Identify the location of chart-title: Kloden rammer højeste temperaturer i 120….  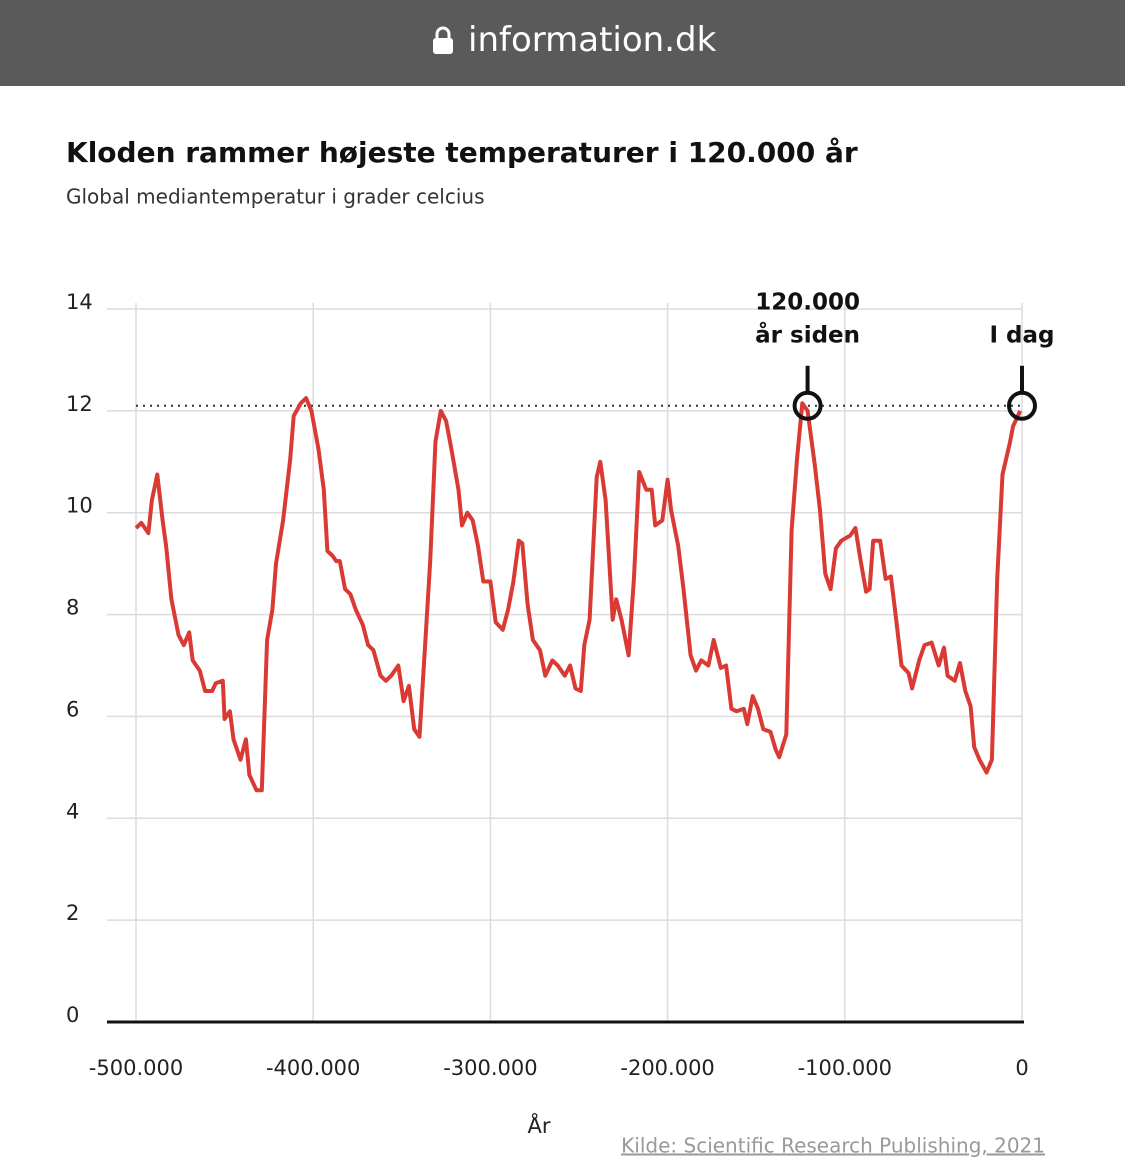
(462, 152).